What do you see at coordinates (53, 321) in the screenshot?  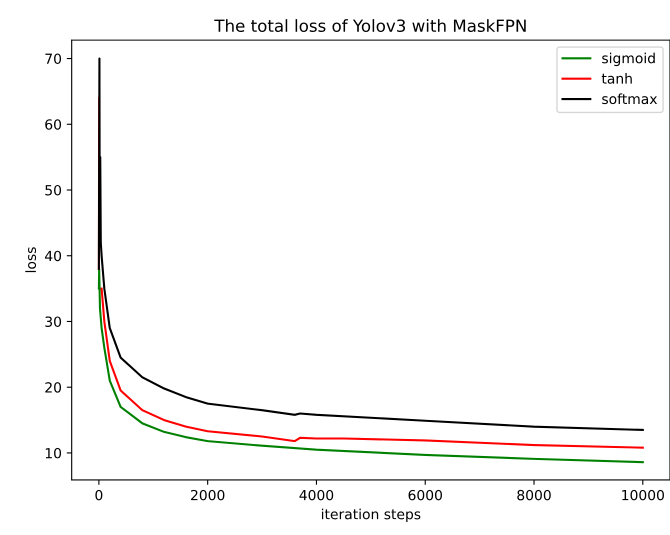 I see `y-tick-label: 30` at bounding box center [53, 321].